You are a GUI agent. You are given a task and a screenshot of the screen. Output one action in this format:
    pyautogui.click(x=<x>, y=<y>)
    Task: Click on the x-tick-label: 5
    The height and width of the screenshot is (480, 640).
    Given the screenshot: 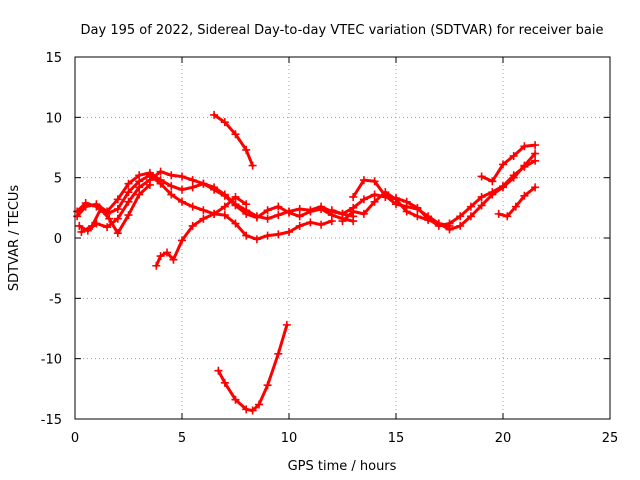 What is the action you would take?
    pyautogui.click(x=182, y=438)
    